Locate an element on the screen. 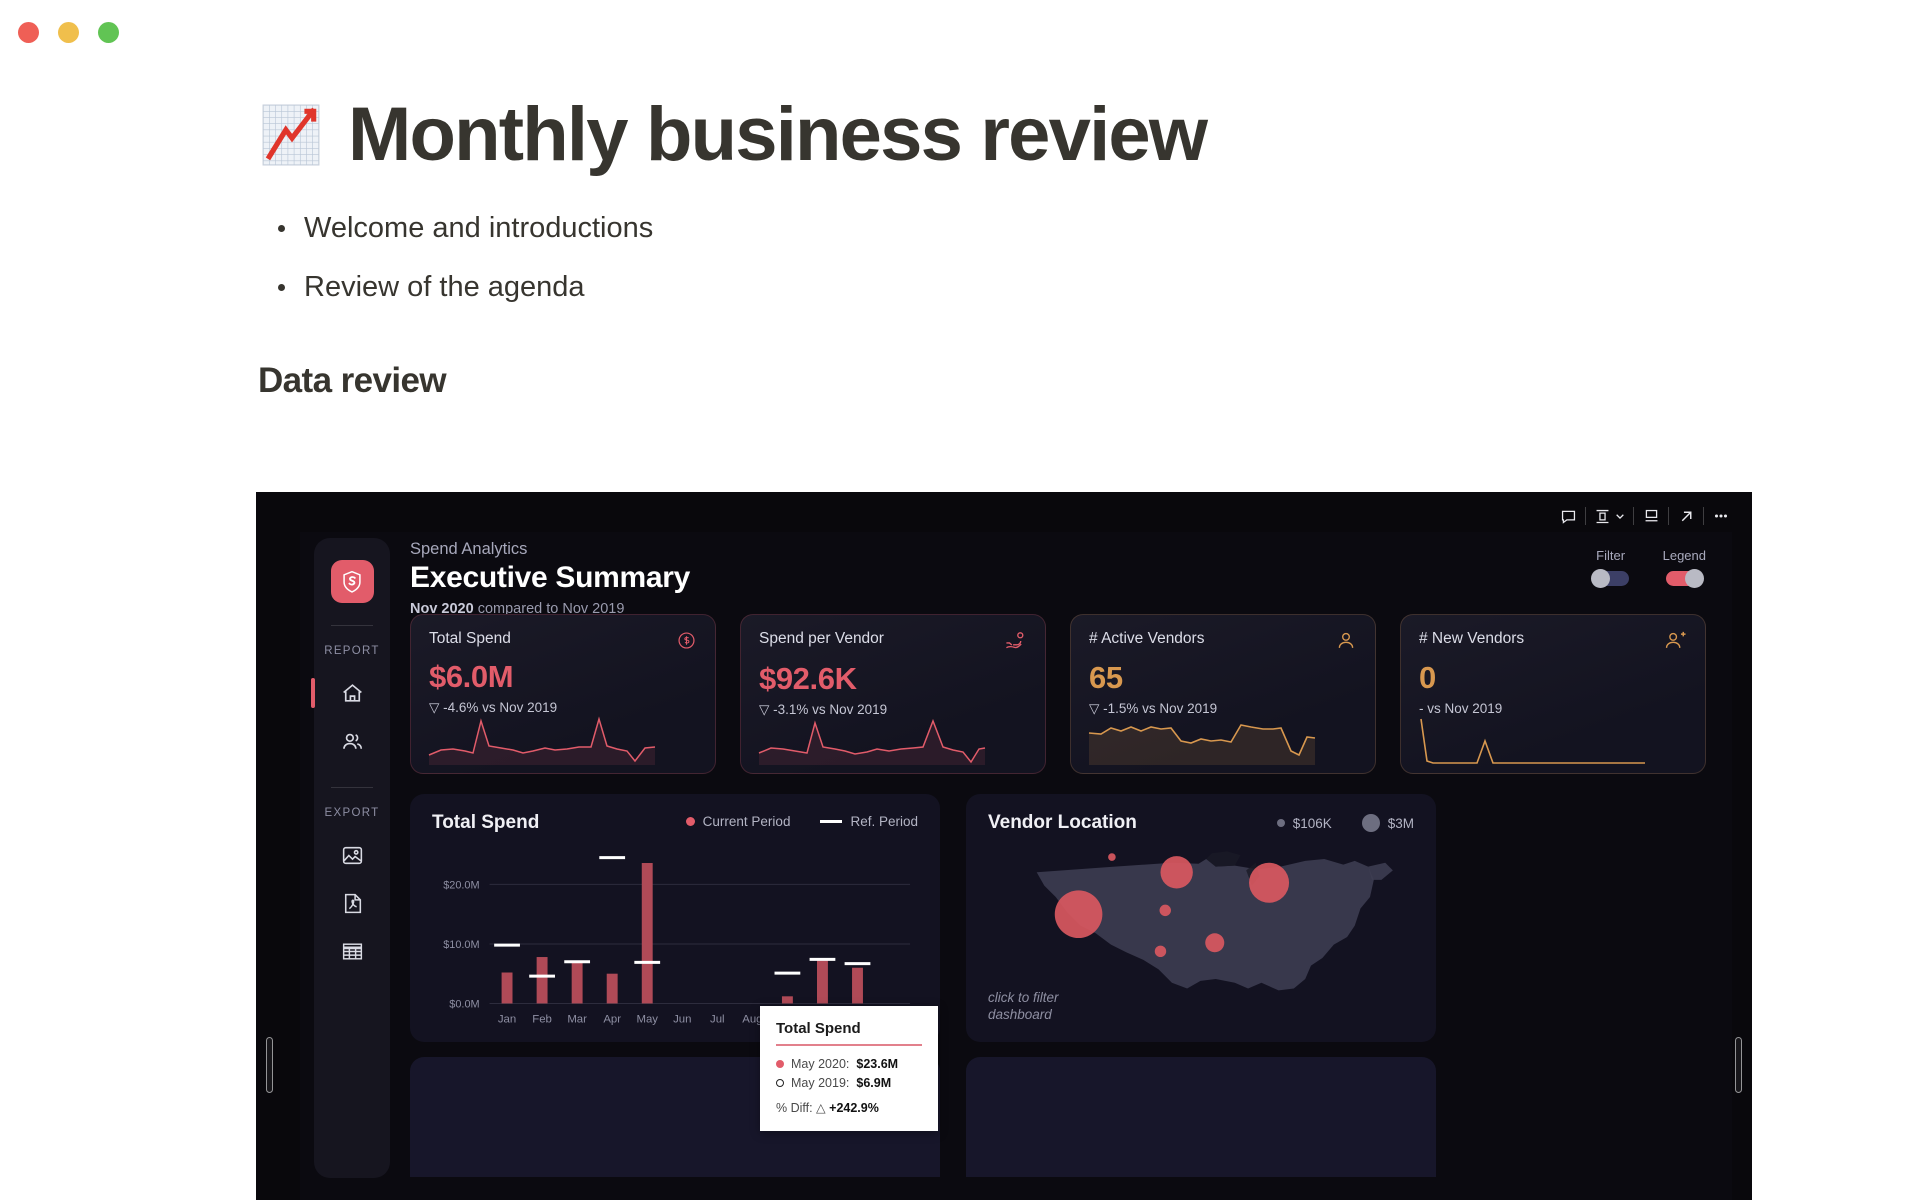 The image size is (1920, 1200). legend-item-current-period: Current Period is located at coordinates (738, 821).